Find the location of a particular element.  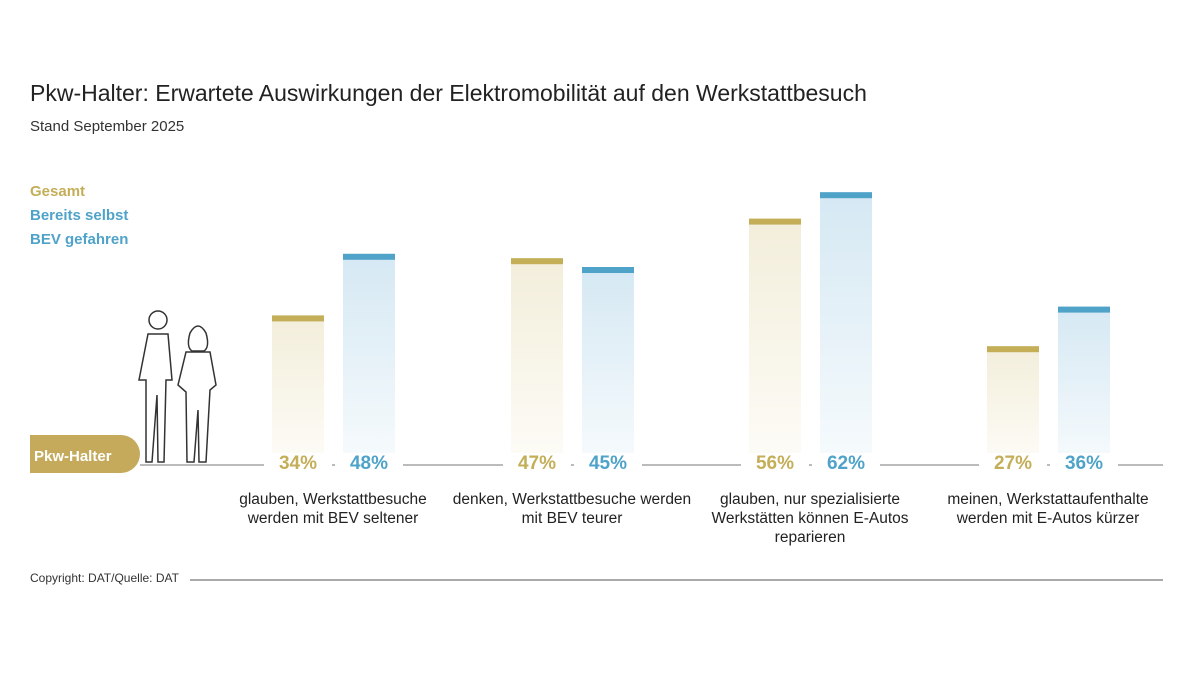

value-label: 27% is located at coordinates (1013, 463).